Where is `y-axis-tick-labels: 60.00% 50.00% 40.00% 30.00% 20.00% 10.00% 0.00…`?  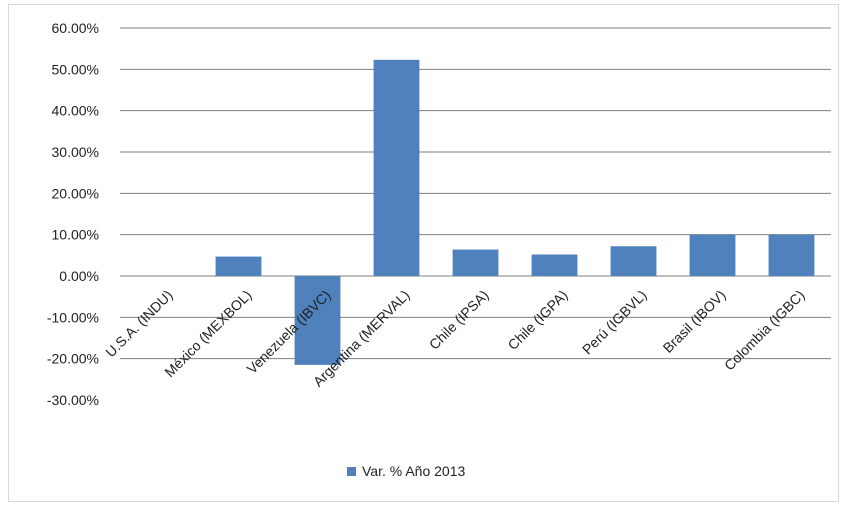
y-axis-tick-labels: 60.00% 50.00% 40.00% 30.00% 20.00% 10.00% 0.00… is located at coordinates (73, 214).